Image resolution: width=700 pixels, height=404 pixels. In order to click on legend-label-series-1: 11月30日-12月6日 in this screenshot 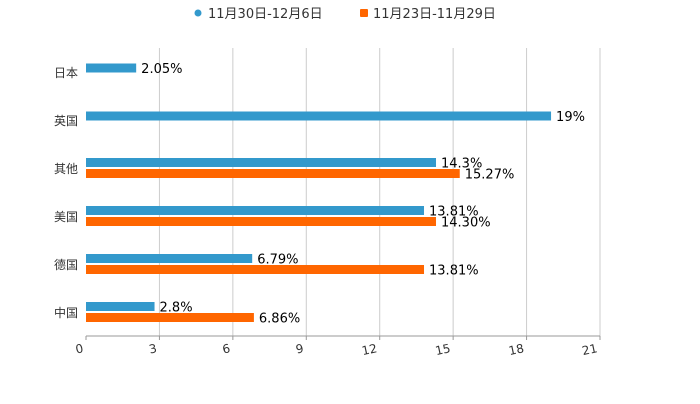, I will do `click(265, 14)`.